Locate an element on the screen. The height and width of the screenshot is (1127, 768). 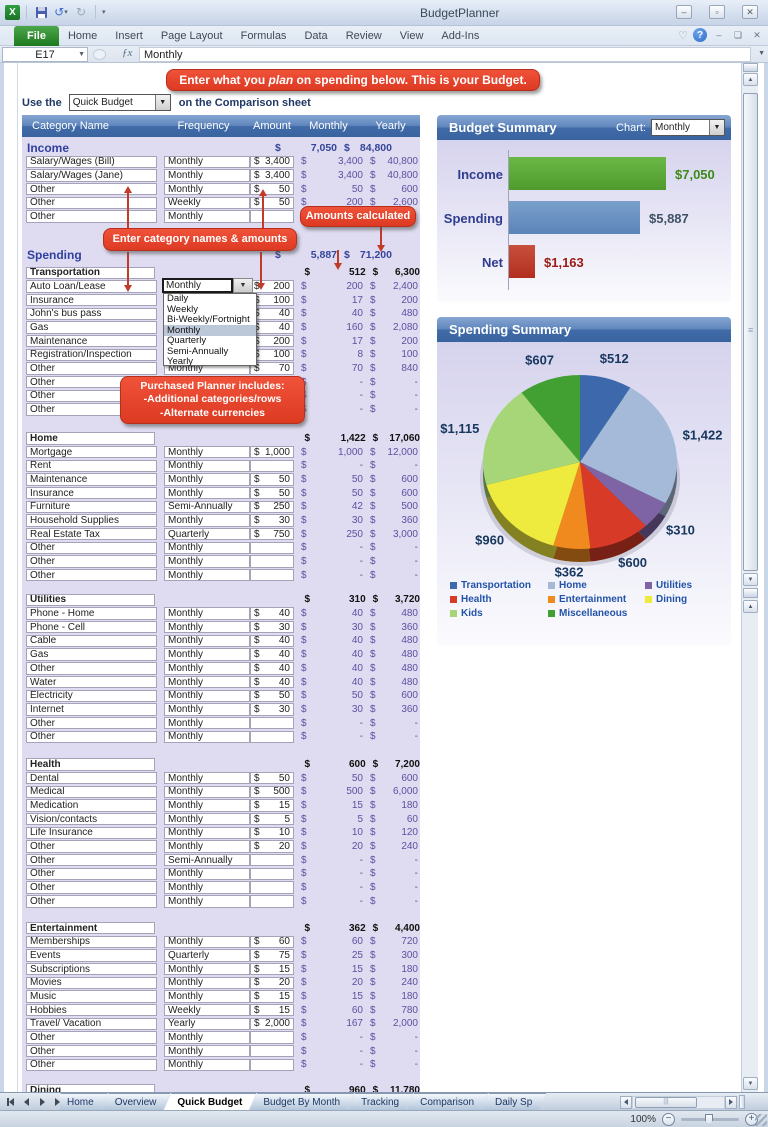
frequency-cell: Yearly is located at coordinates (207, 1024).